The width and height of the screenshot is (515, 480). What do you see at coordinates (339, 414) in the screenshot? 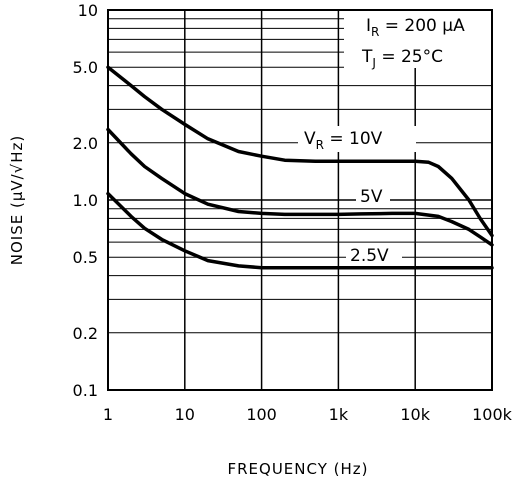
I see `x-tick-label: 1k` at bounding box center [339, 414].